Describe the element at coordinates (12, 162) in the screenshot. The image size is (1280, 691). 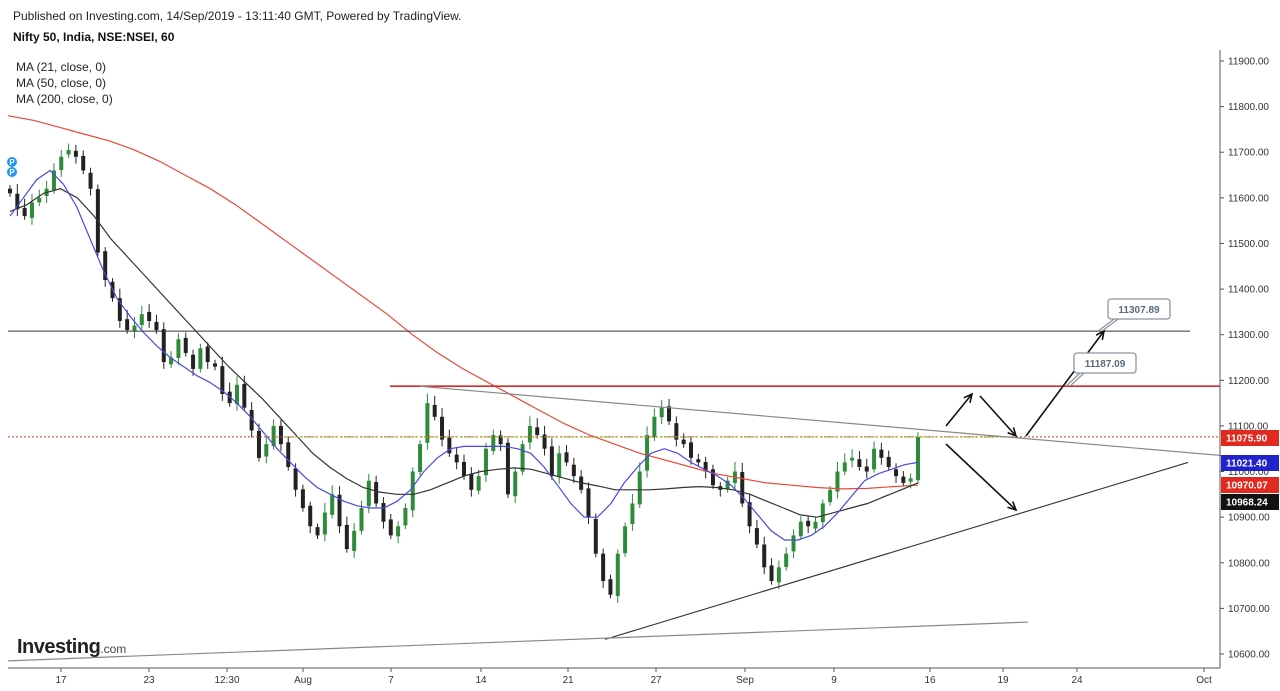
I see `pivot-circle-top` at that location.